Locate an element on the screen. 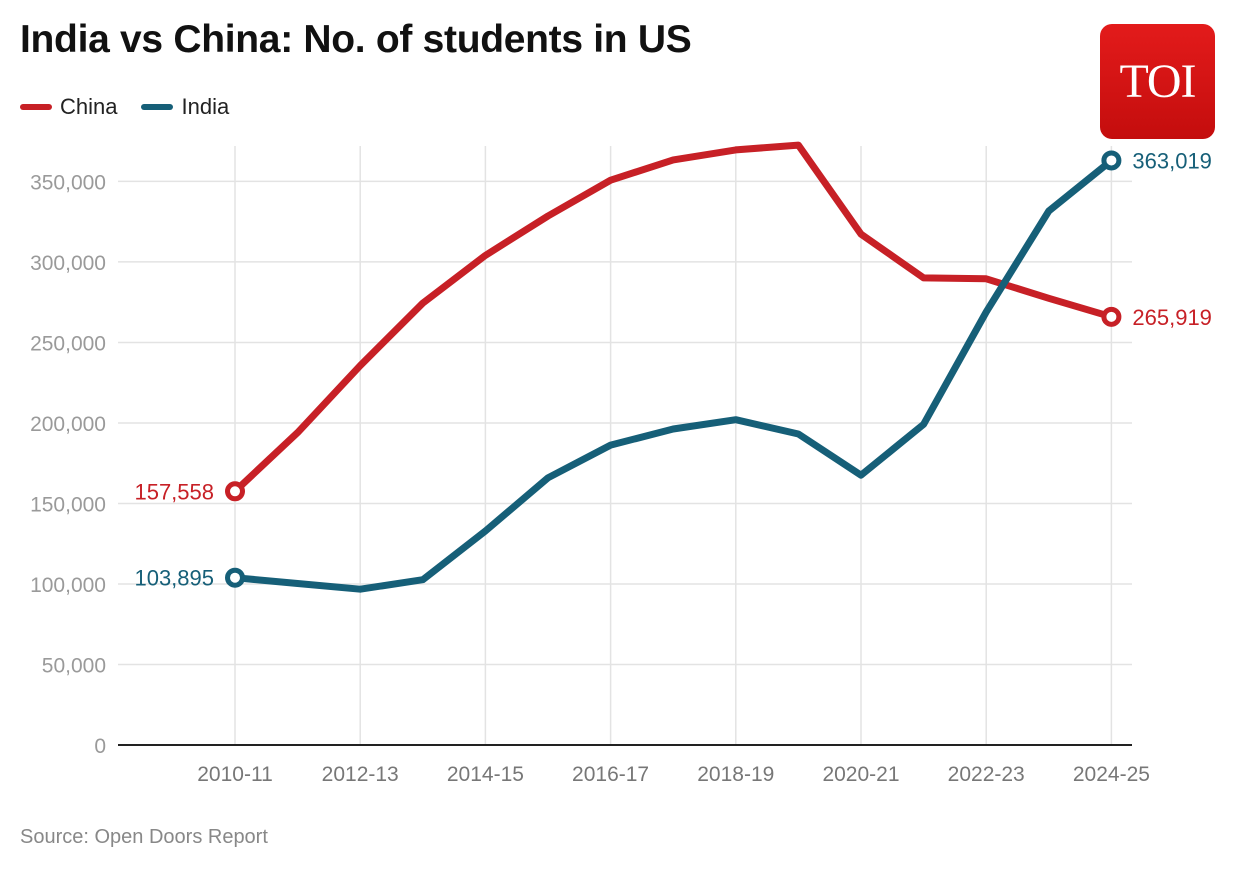  x-tick-label: 2018-19 is located at coordinates (735, 774).